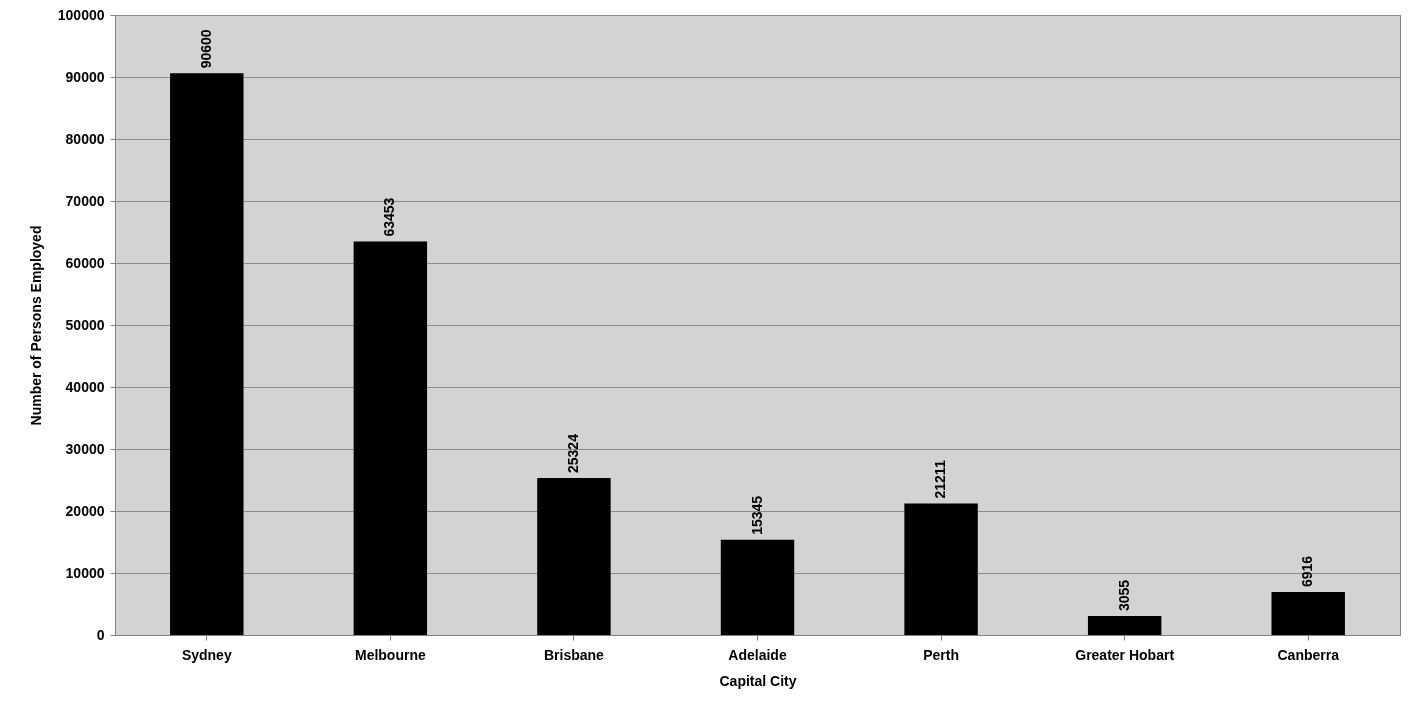 The height and width of the screenshot is (717, 1415). I want to click on y-tick-label: 40000, so click(85, 386).